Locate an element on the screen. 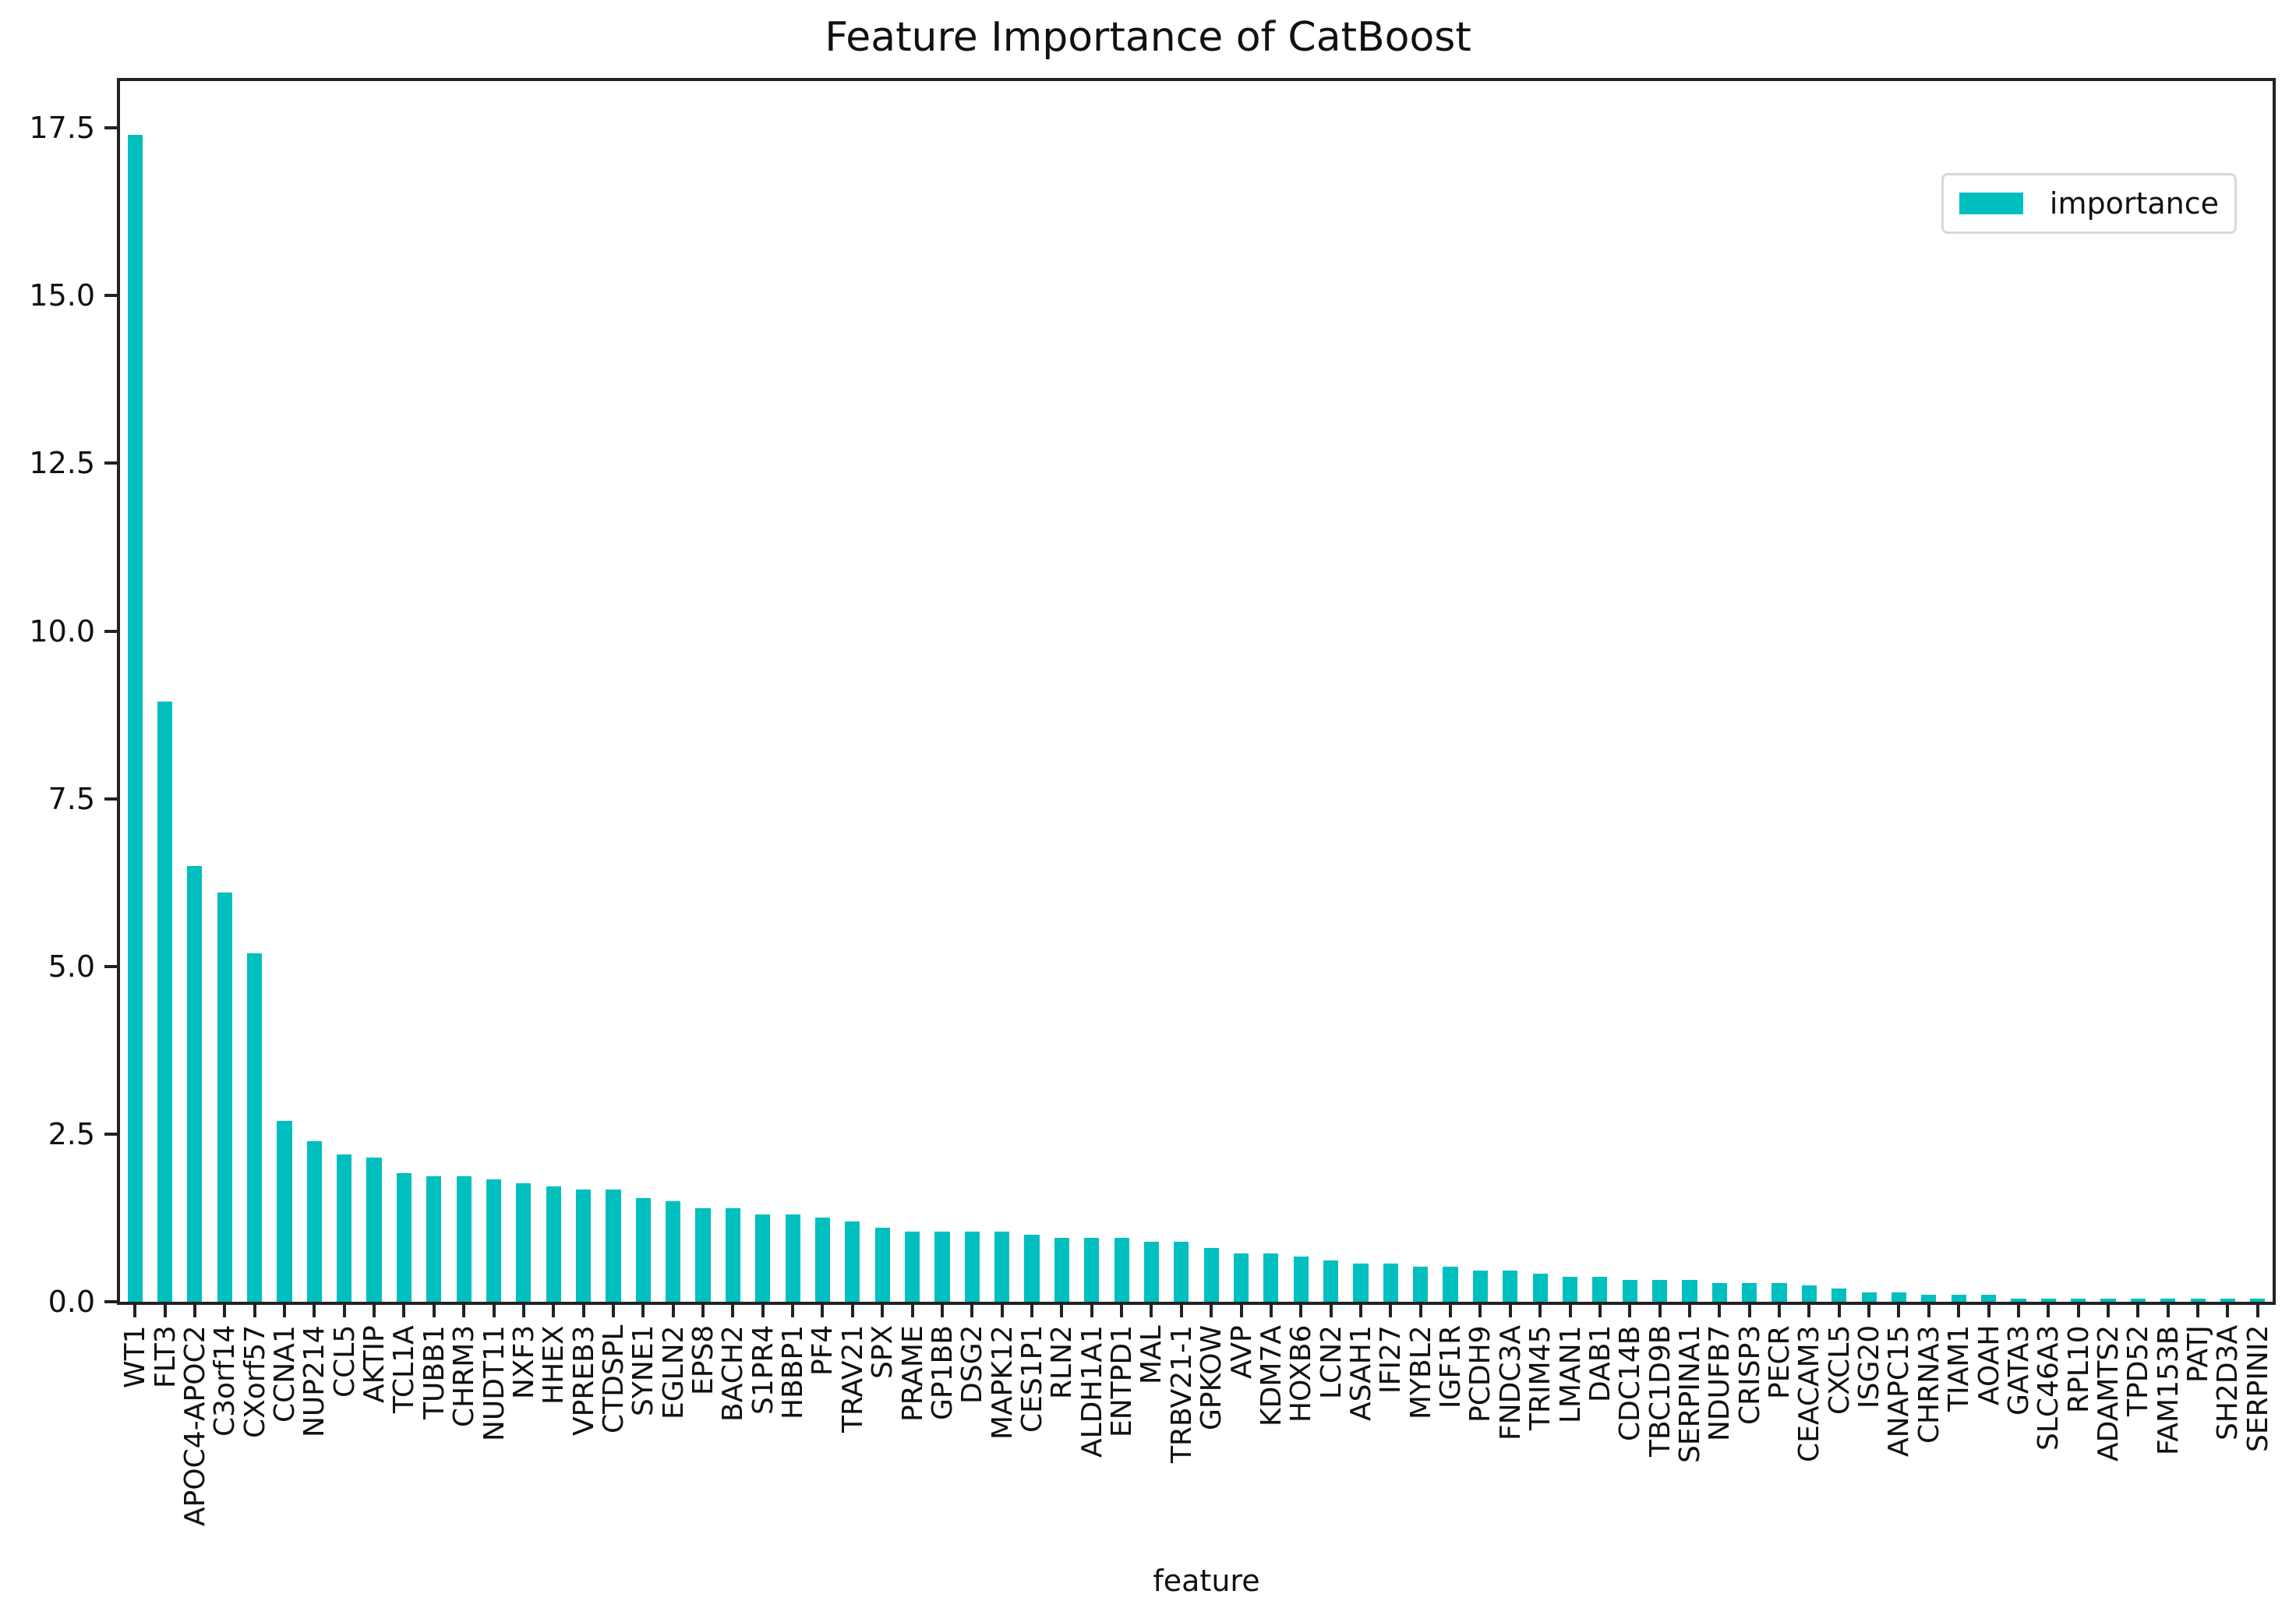 The width and height of the screenshot is (2296, 1619). x-tick-label: TCL1A is located at coordinates (405, 1369).